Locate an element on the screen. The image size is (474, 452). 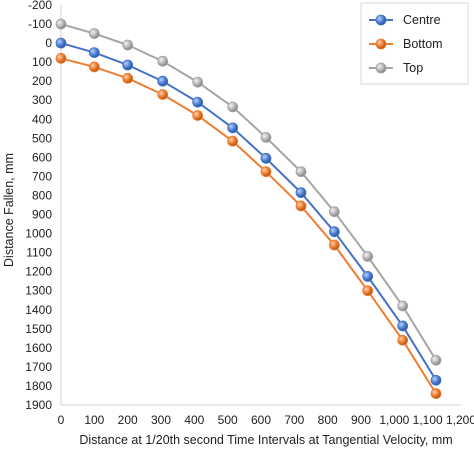
y-tick-label: 1800 is located at coordinates (38, 386).